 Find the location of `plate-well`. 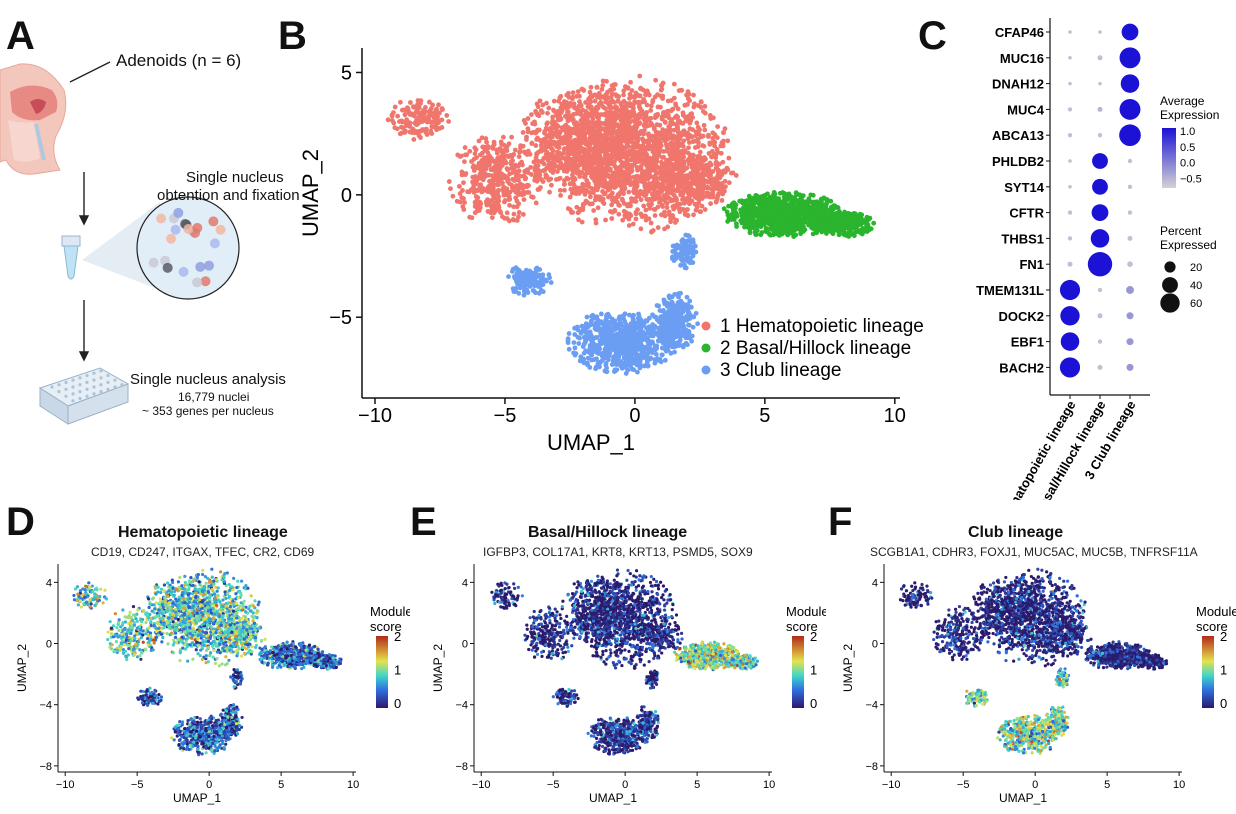

plate-well is located at coordinates (94, 373).